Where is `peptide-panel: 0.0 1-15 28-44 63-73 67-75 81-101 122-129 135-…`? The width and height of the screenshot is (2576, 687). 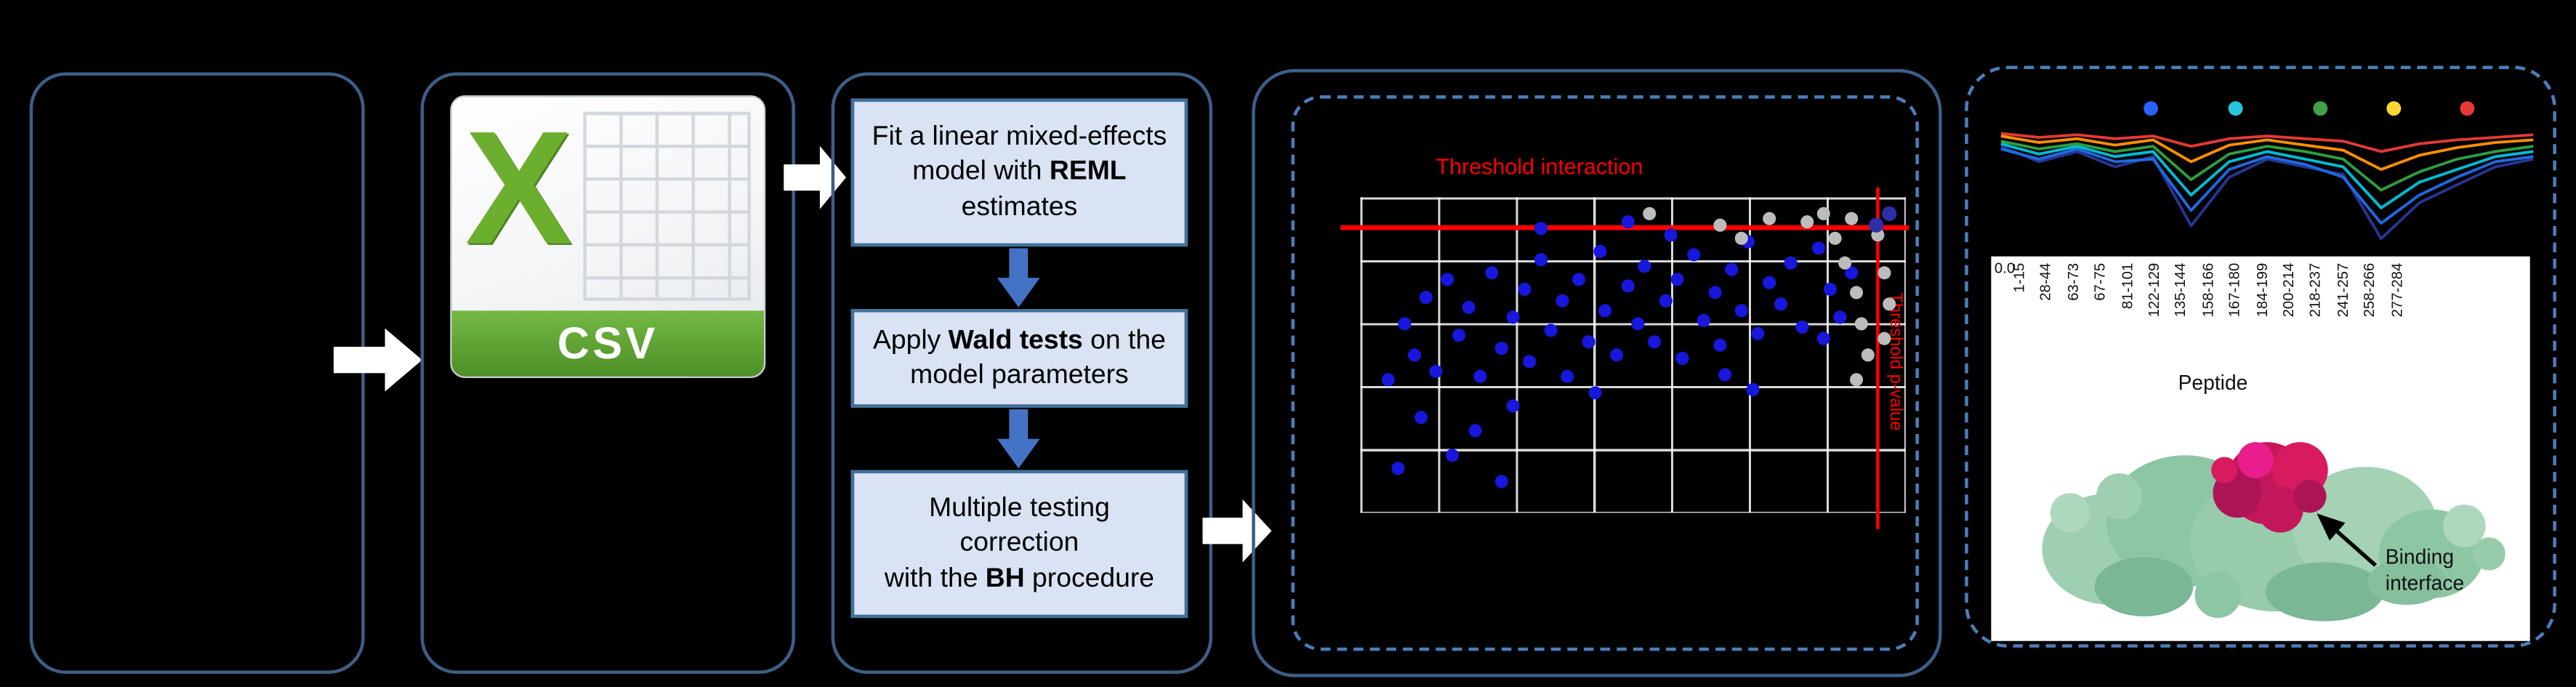
peptide-panel: 0.0 1-15 28-44 63-73 67-75 81-101 122-129 135-… is located at coordinates (2260, 448).